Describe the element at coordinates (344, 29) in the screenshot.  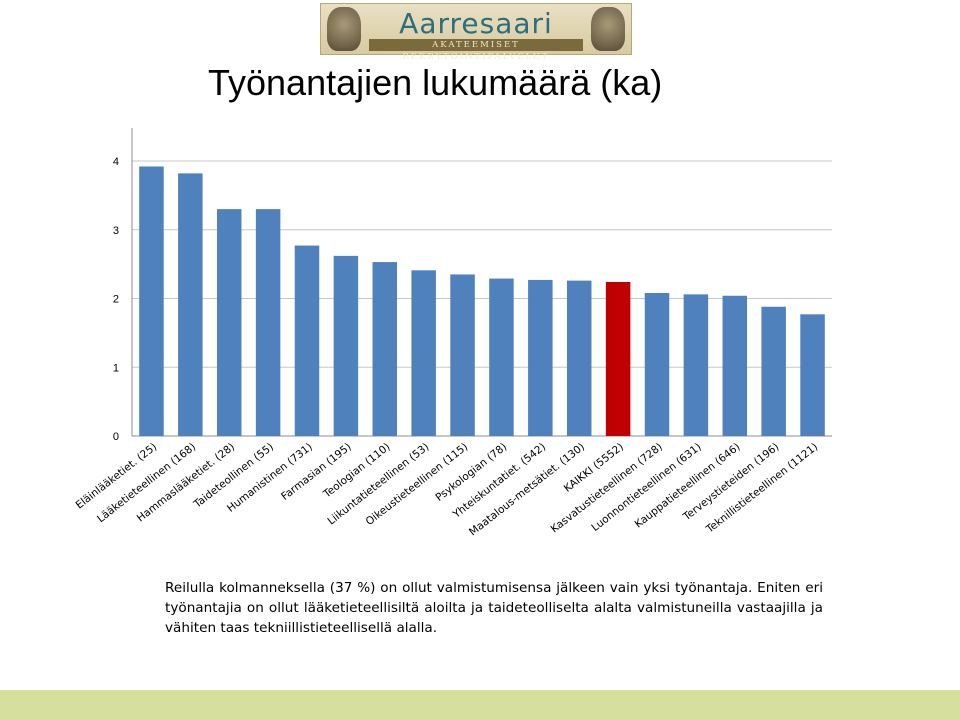
I see `moai-head-left-icon` at that location.